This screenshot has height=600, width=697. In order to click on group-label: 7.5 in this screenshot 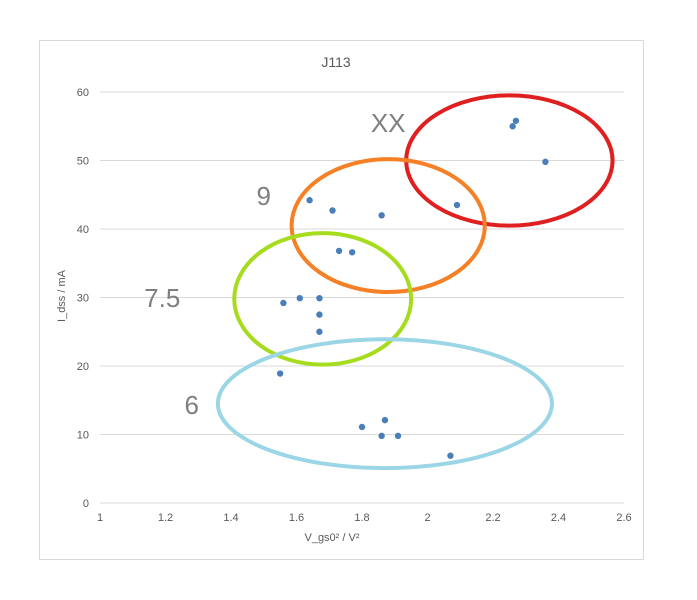, I will do `click(162, 298)`.